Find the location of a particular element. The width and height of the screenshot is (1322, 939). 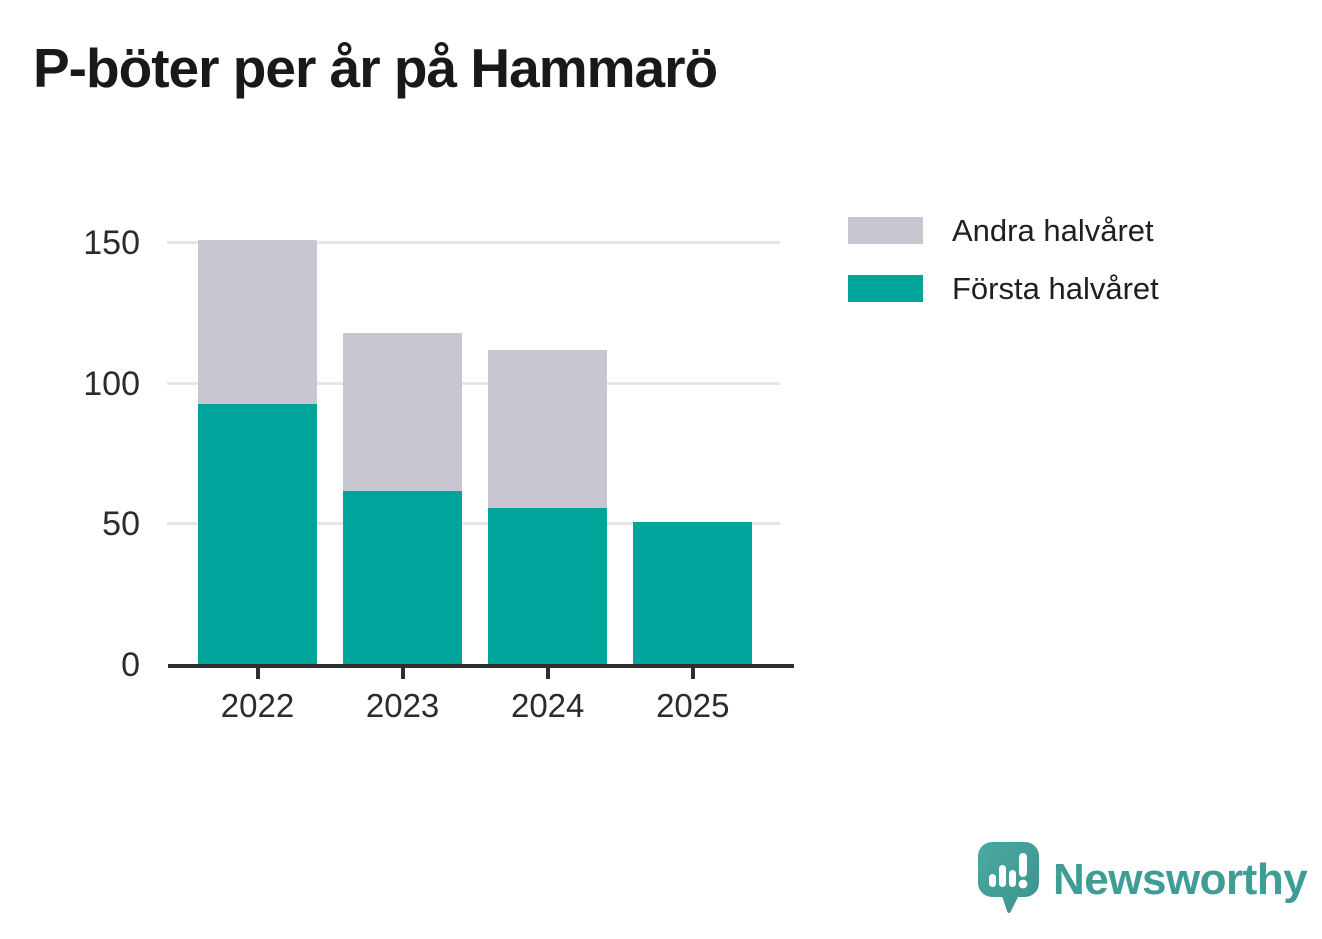

bar-segment-2024-f-rsta-halv-ret is located at coordinates (548, 586).